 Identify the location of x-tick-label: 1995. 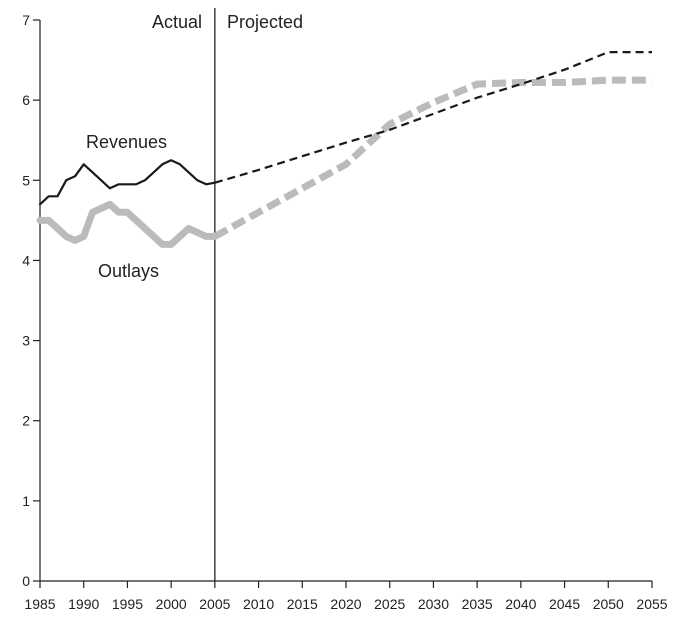
(127, 604).